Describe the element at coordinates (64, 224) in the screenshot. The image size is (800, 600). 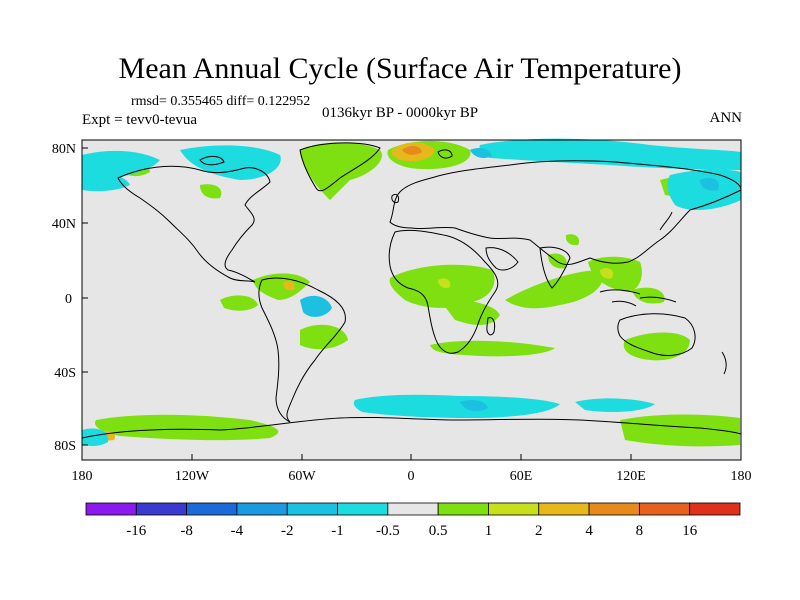
I see `lat-label-40n: 40N` at that location.